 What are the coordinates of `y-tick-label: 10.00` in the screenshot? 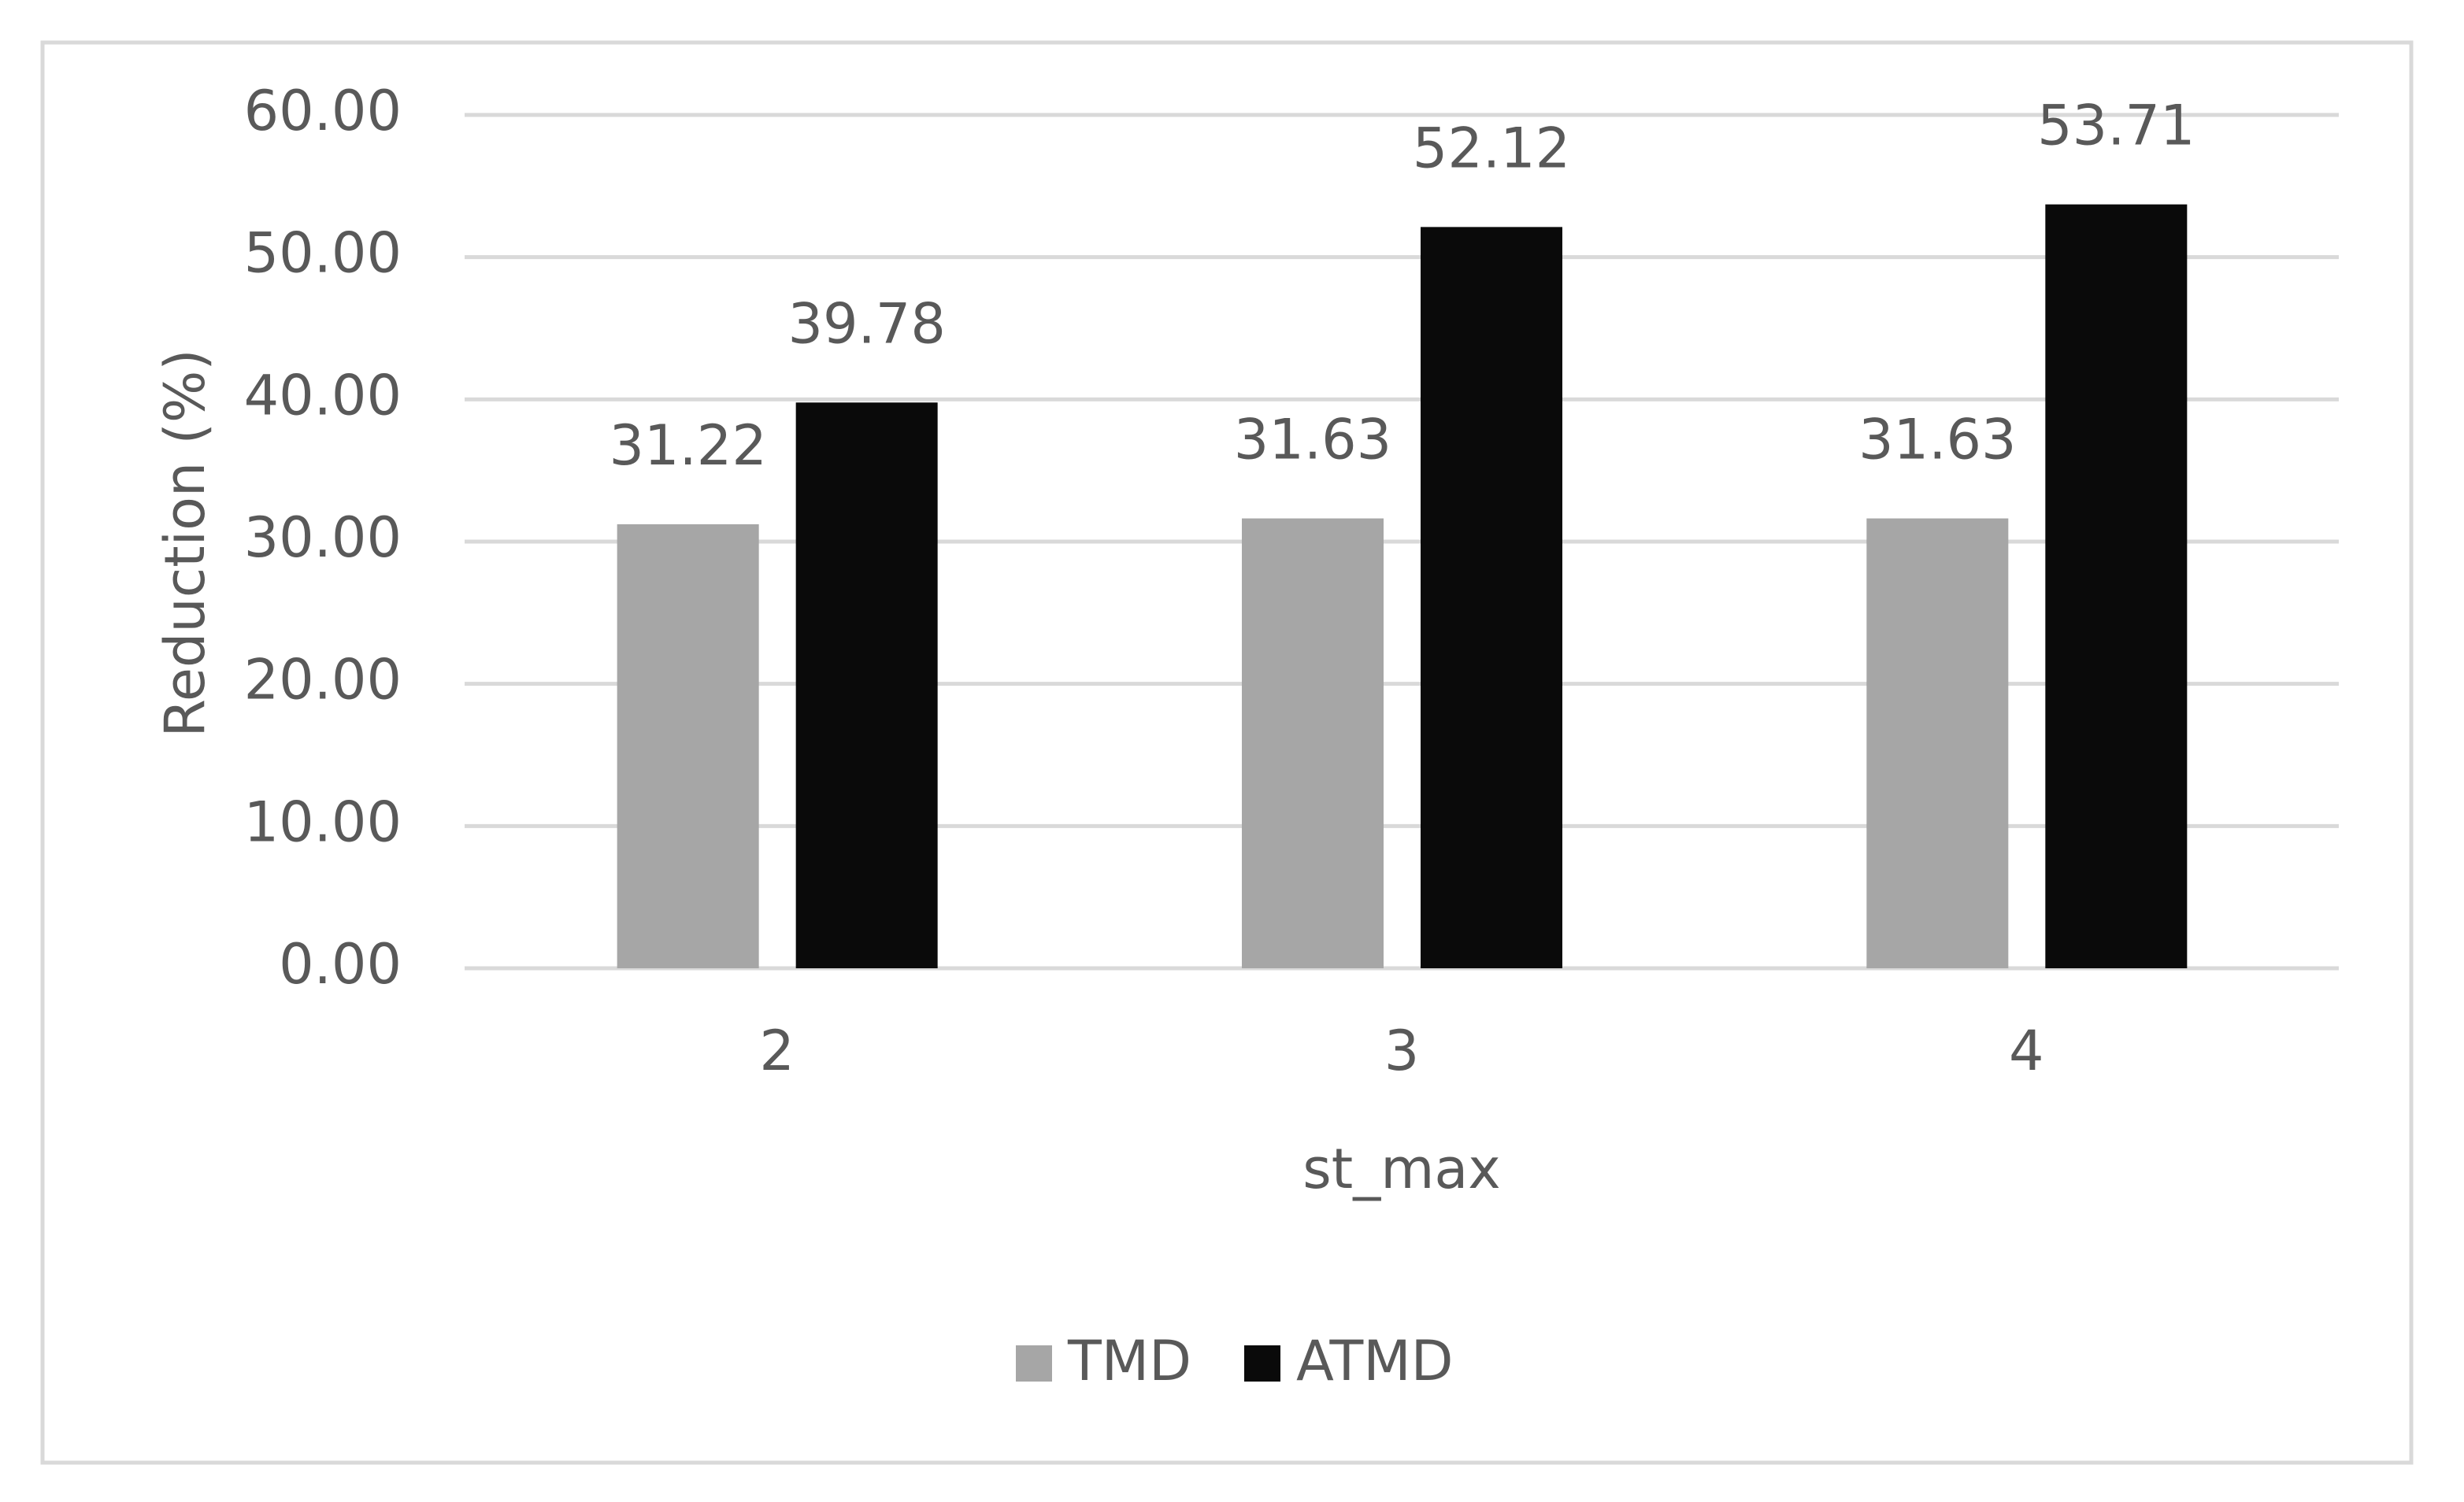 It's located at (323, 822).